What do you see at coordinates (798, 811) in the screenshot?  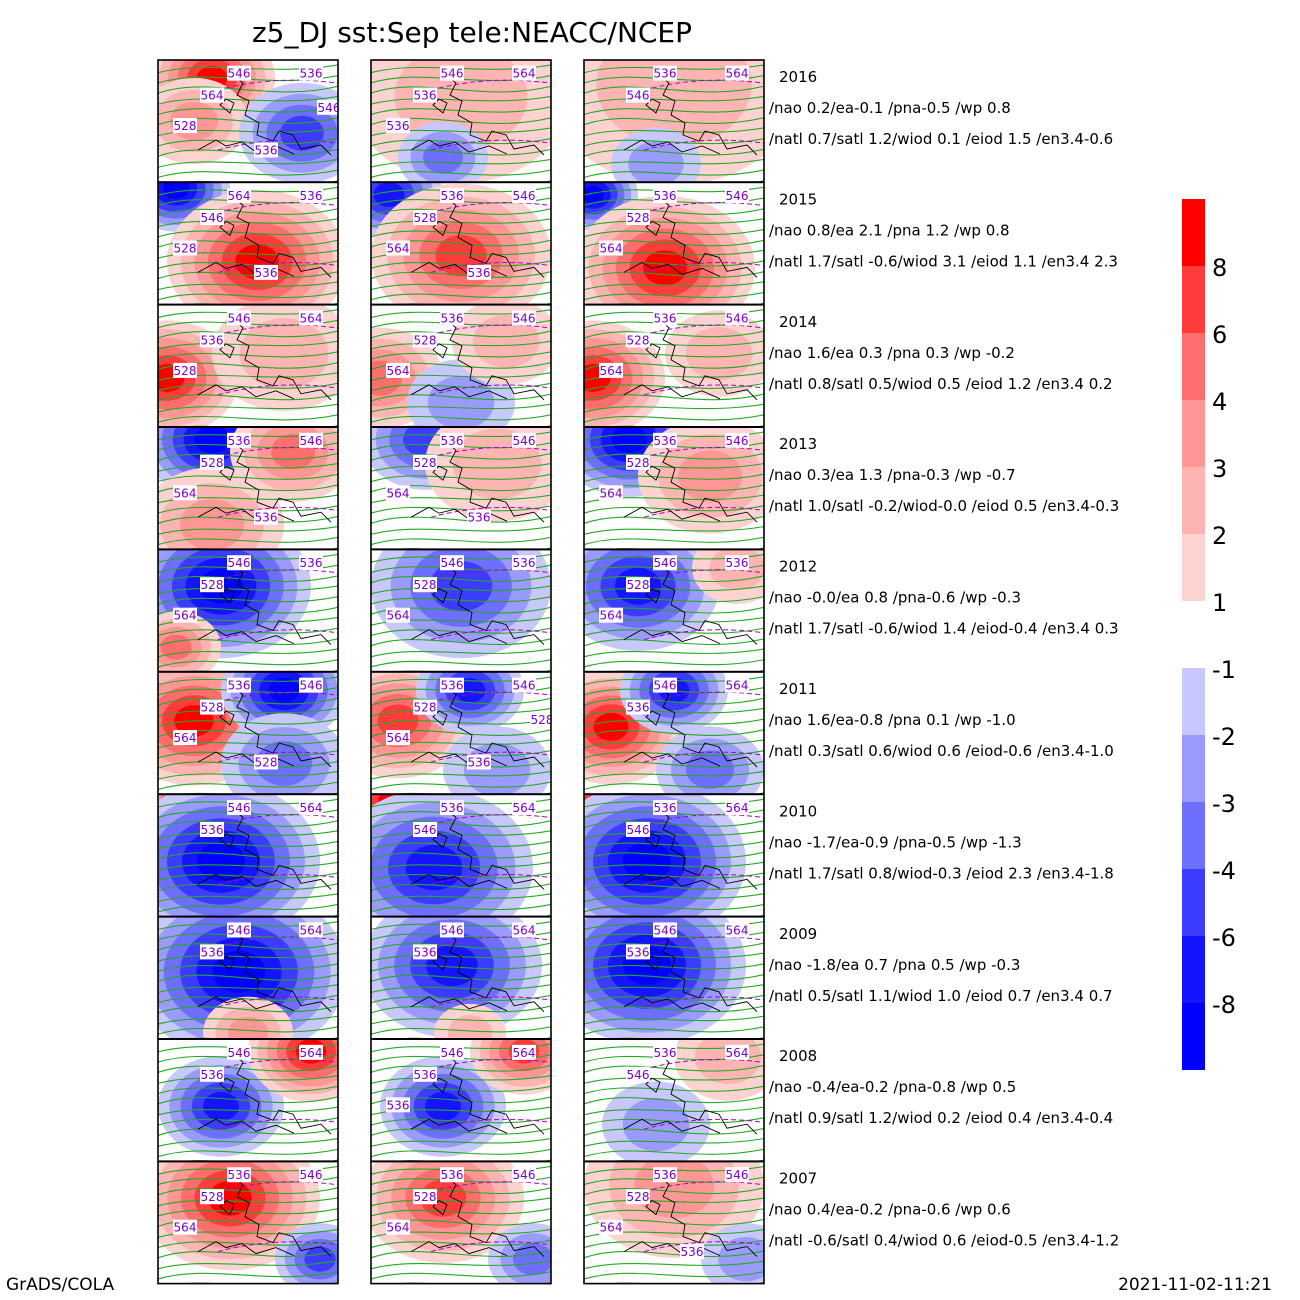 I see `year-label: 2010` at bounding box center [798, 811].